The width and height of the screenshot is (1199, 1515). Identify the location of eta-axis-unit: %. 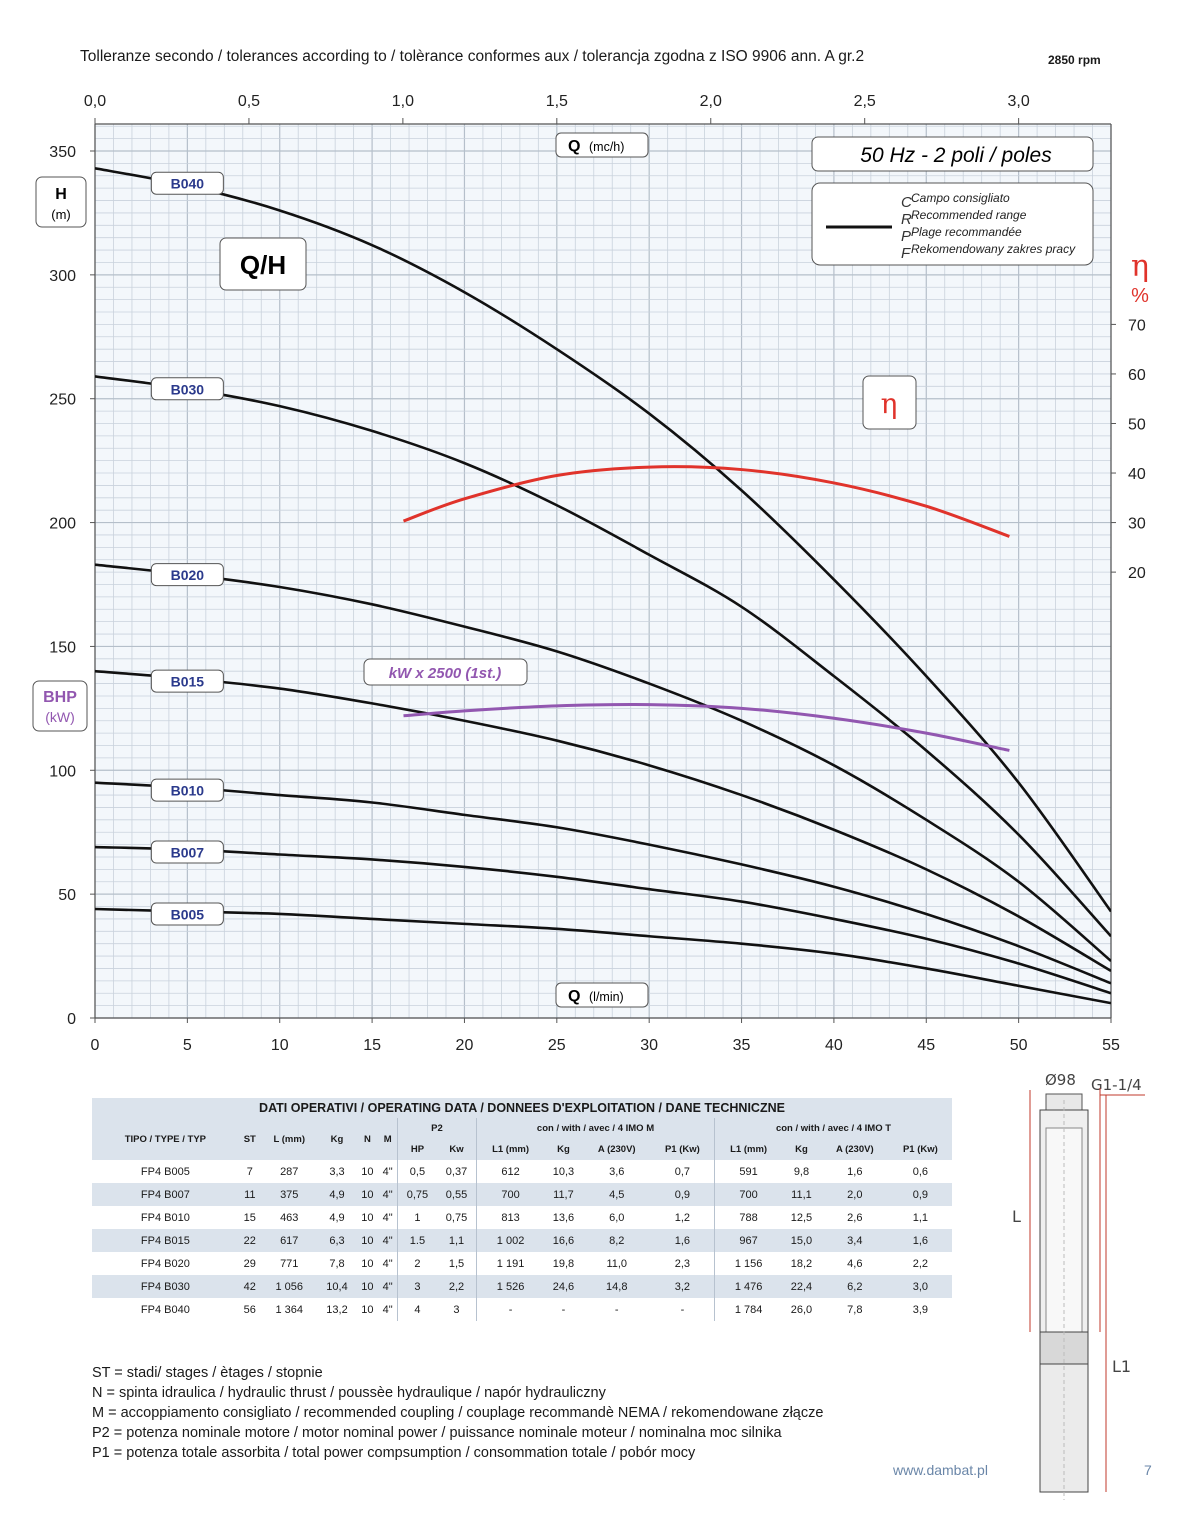
(1140, 296).